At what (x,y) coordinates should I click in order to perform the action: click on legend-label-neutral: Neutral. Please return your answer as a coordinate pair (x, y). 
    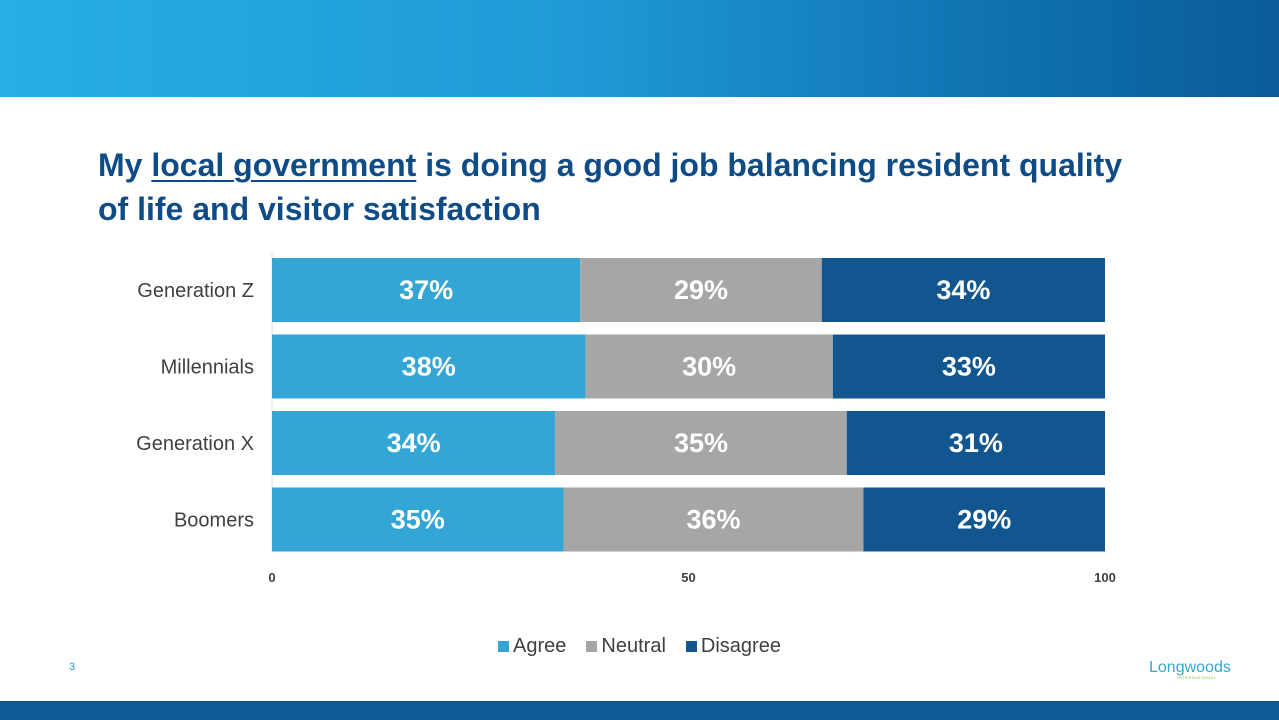
    Looking at the image, I should click on (633, 646).